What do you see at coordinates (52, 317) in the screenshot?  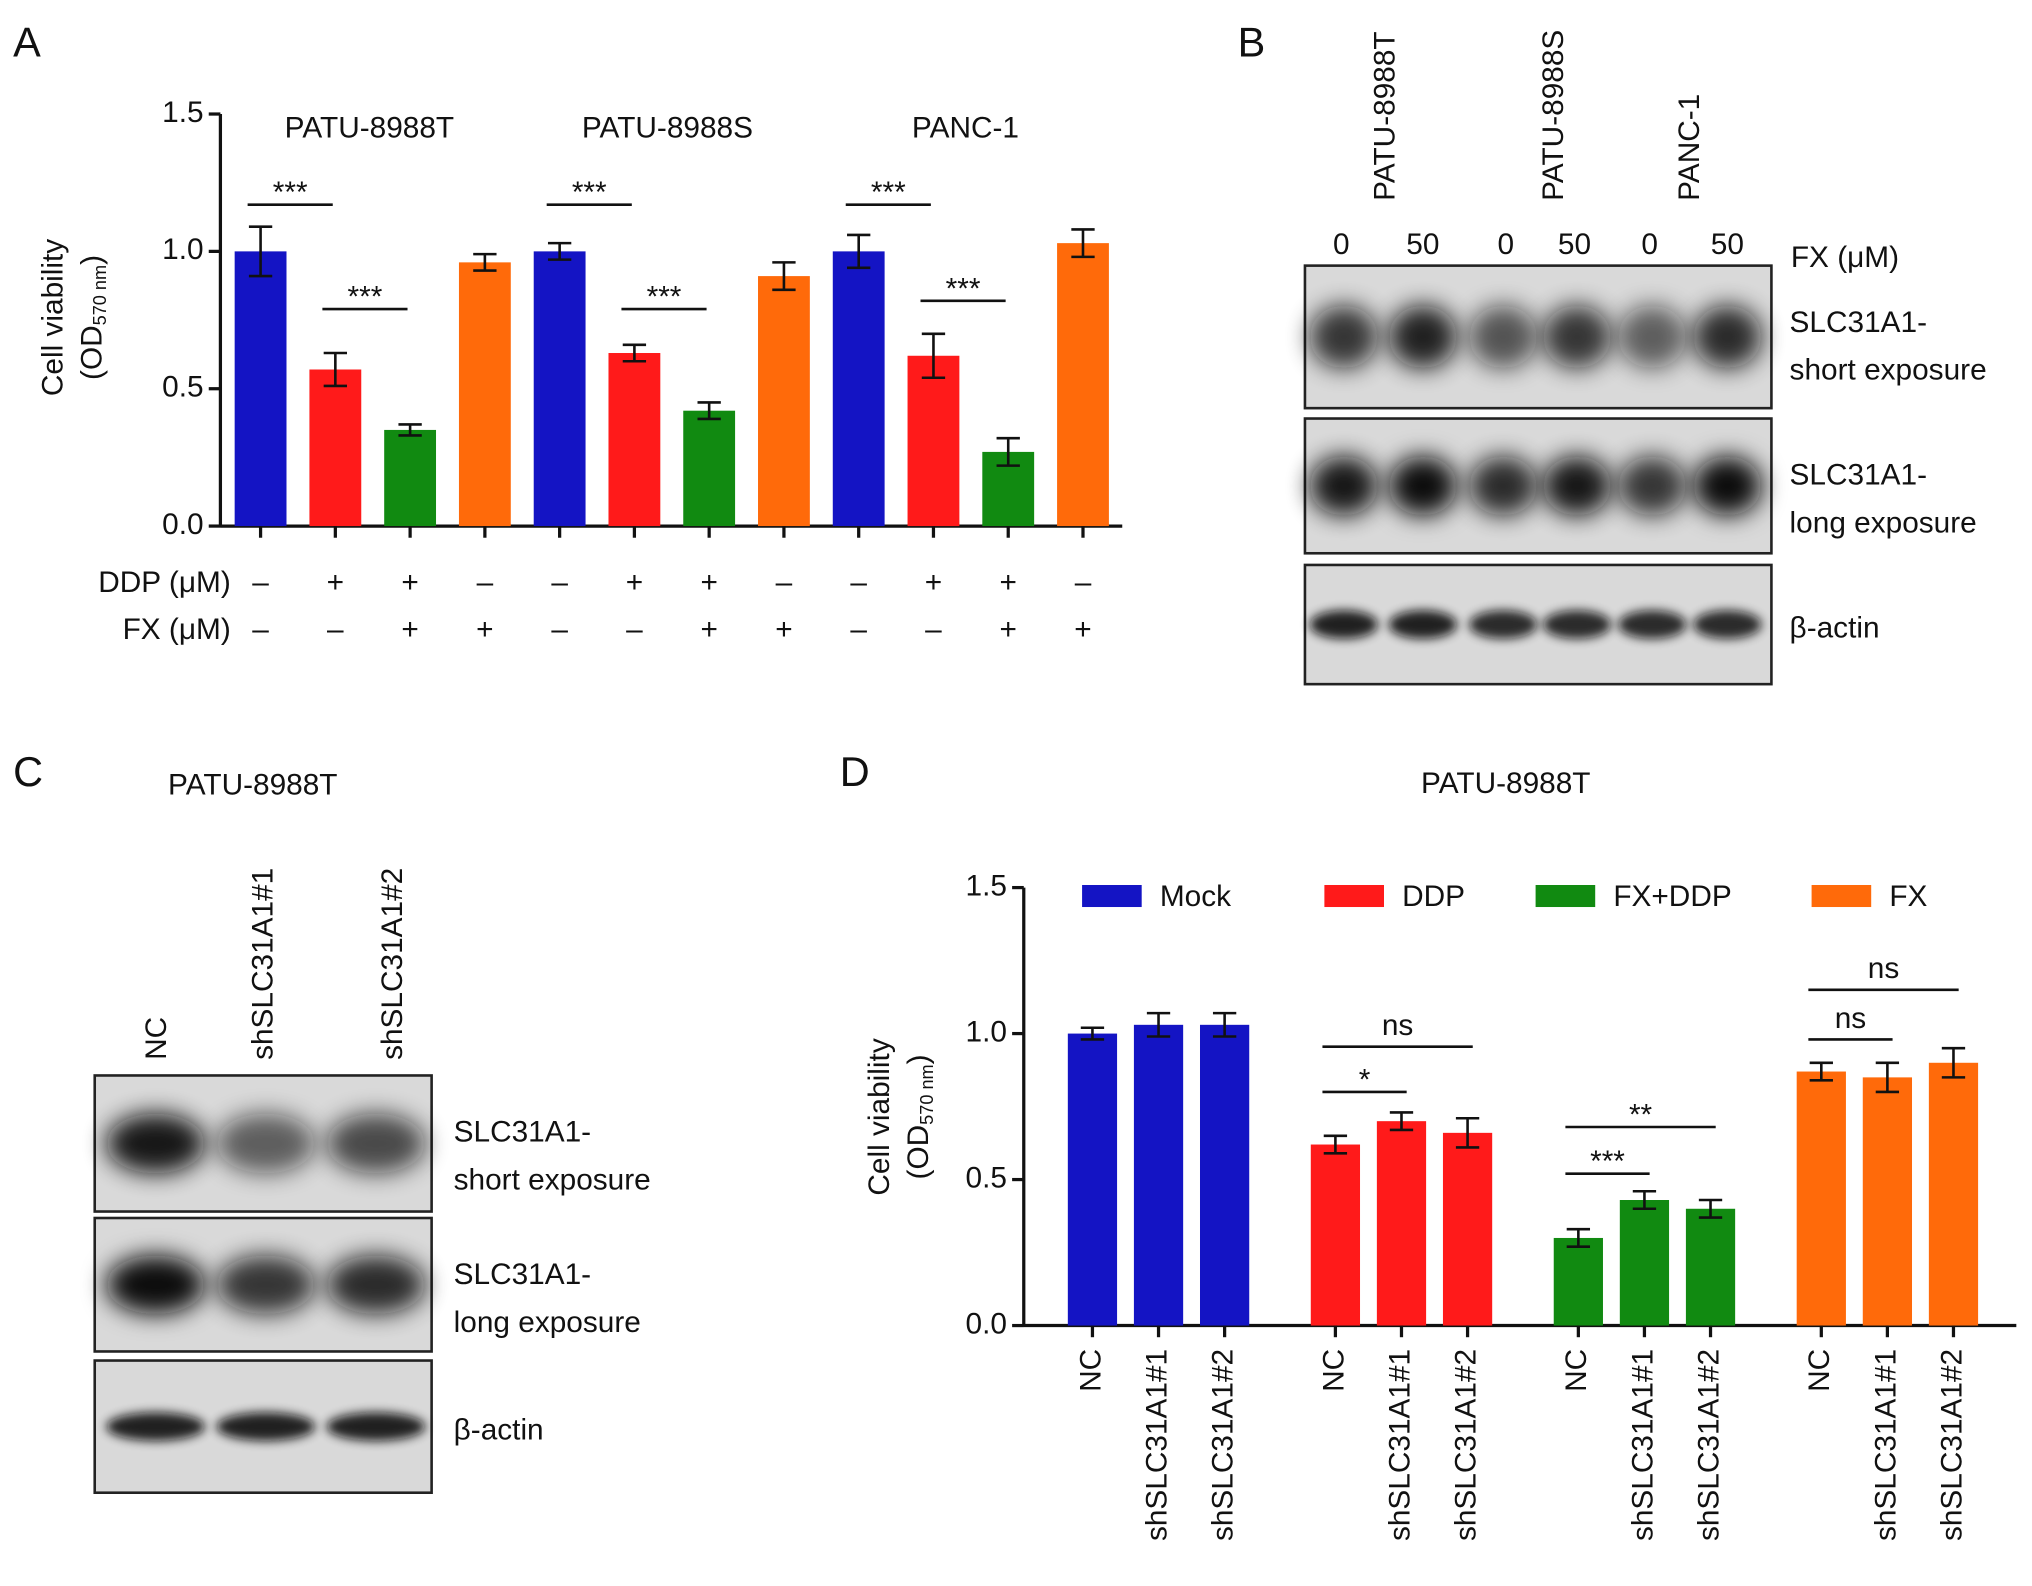 I see `y-label: Cell viability` at bounding box center [52, 317].